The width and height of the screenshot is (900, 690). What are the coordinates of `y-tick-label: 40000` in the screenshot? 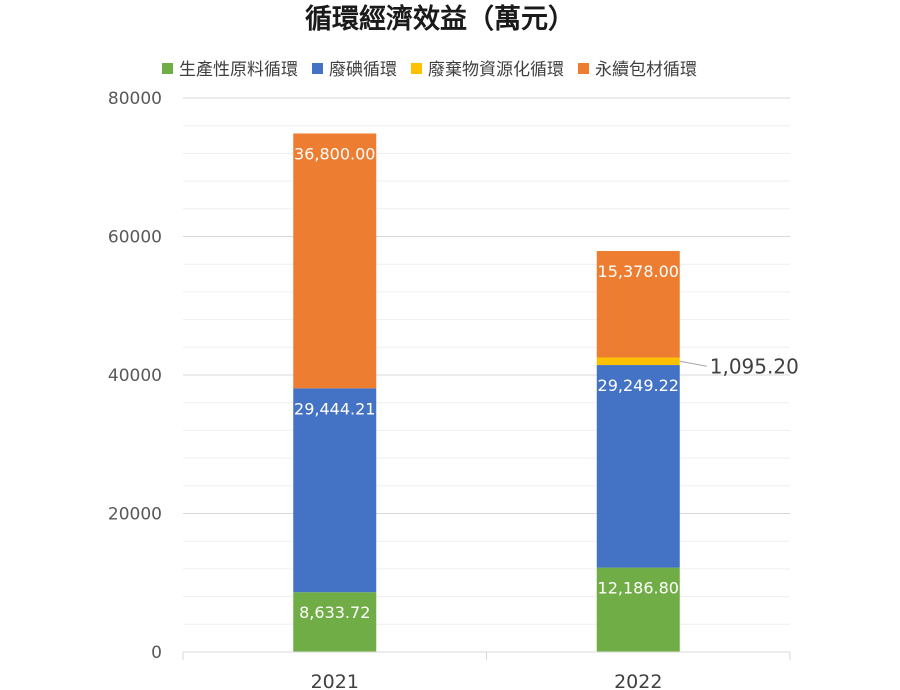 It's located at (135, 376).